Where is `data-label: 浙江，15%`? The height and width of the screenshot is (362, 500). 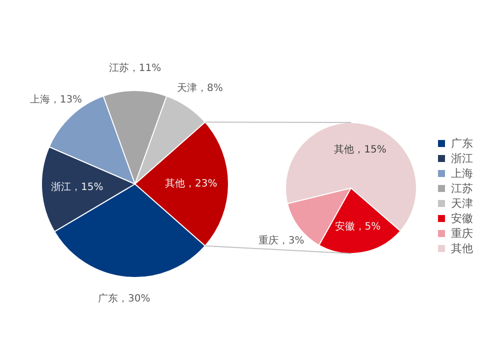 data-label: 浙江，15% is located at coordinates (77, 187).